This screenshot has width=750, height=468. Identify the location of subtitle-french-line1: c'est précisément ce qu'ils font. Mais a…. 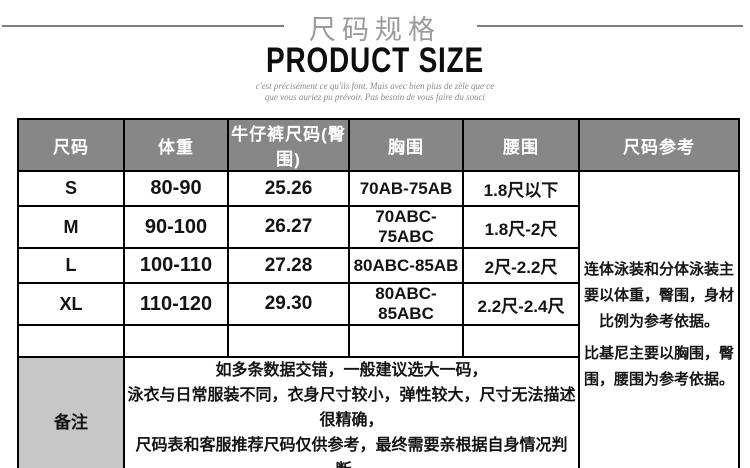
(375, 86).